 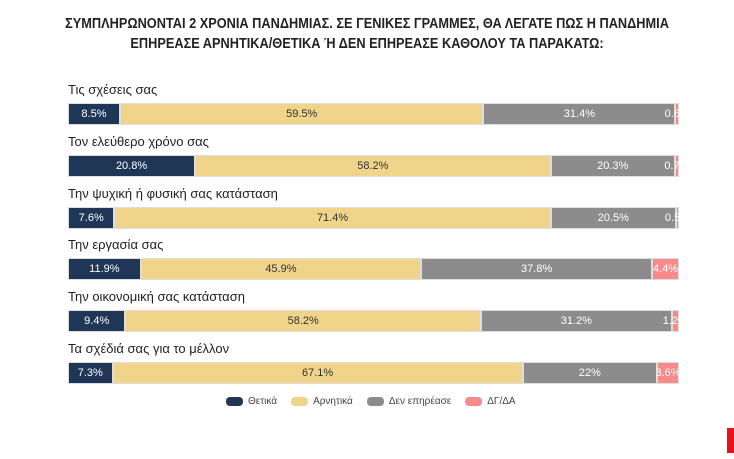 I want to click on data-label: 0.6%, so click(x=677, y=114).